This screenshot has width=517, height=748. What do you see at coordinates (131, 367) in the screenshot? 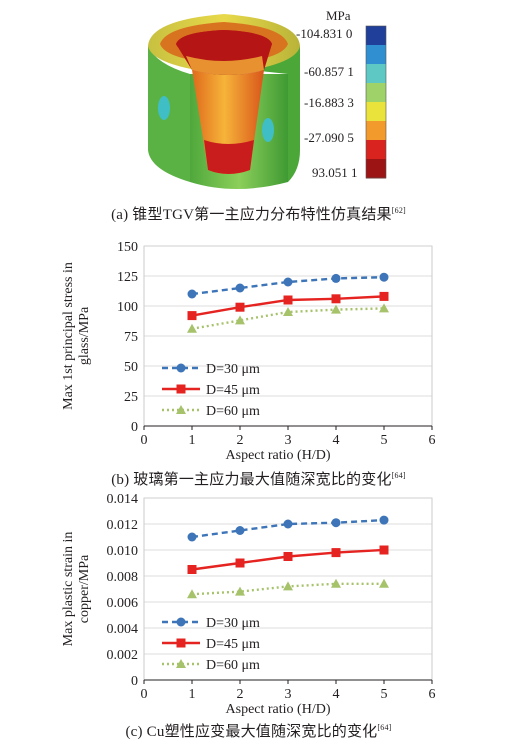
I see `stress-ytick-label: 50` at bounding box center [131, 367].